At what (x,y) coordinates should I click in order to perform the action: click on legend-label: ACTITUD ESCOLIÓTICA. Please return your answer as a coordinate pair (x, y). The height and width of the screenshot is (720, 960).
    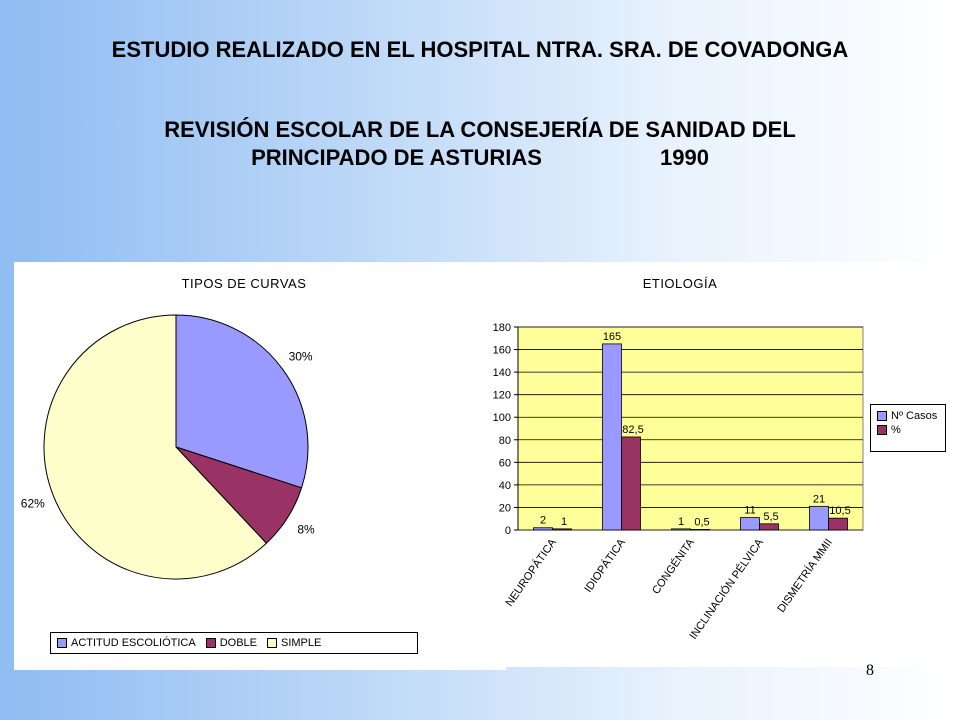
    Looking at the image, I should click on (133, 643).